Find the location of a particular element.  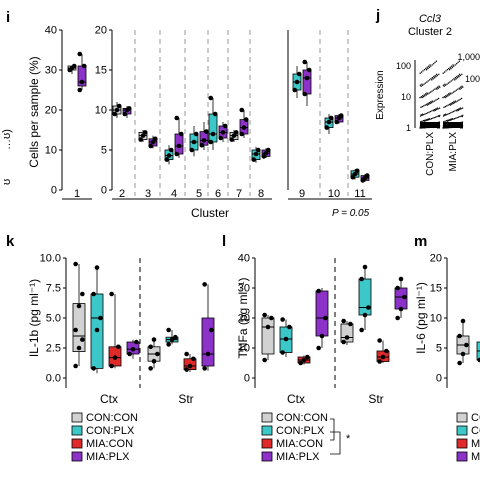

panel-i-cluster-label: 9 is located at coordinates (302, 194).